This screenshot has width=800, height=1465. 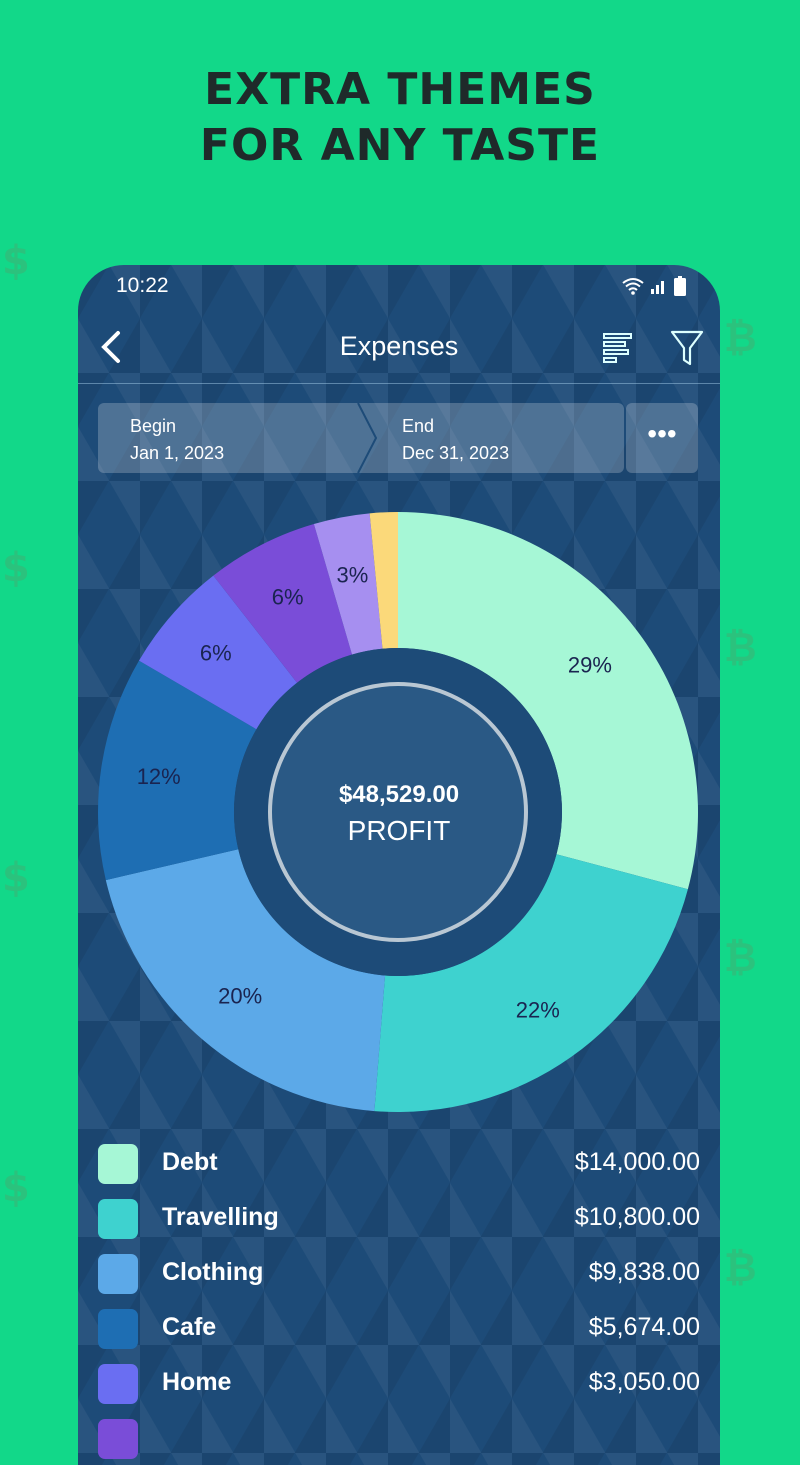 What do you see at coordinates (401, 286) in the screenshot?
I see `status-bar: 10:22` at bounding box center [401, 286].